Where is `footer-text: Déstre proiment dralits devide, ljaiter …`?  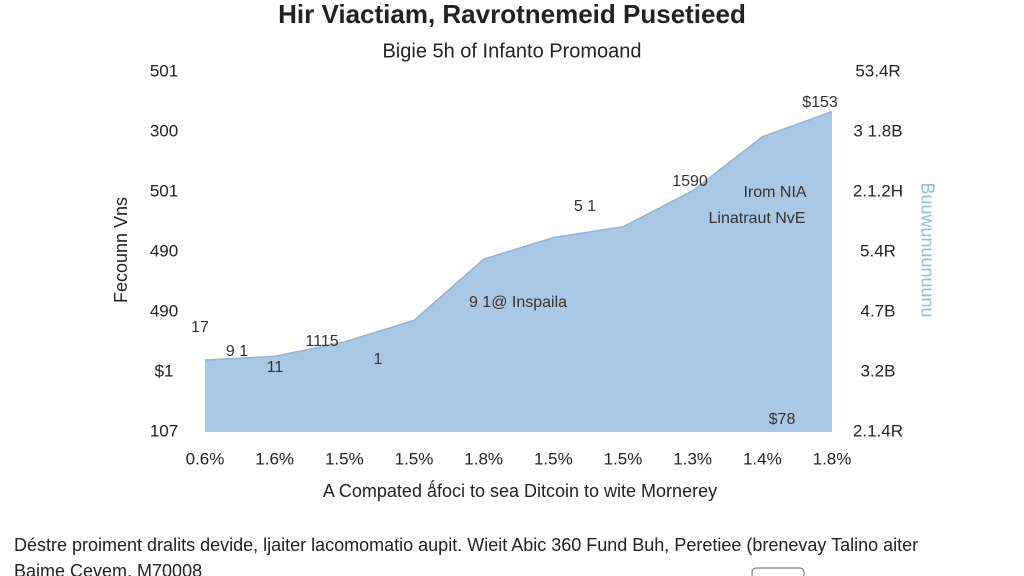
footer-text: Déstre proiment dralits devide, ljaiter … is located at coordinates (466, 545).